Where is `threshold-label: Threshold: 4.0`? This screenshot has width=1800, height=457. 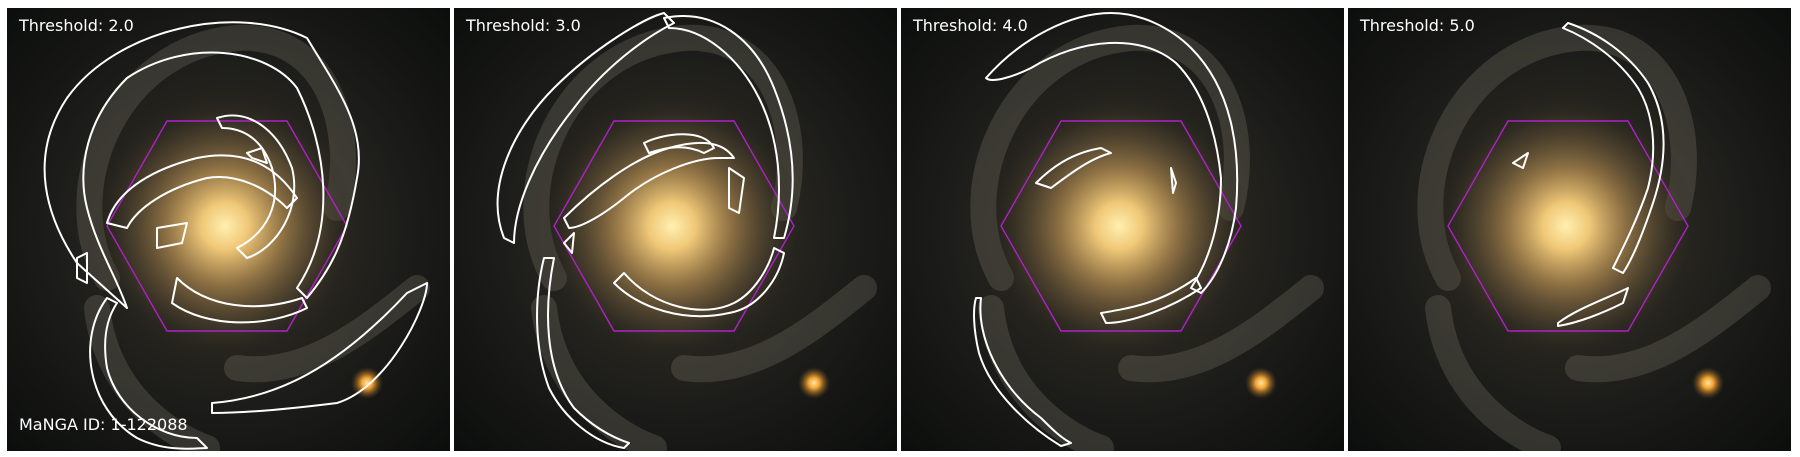 threshold-label: Threshold: 4.0 is located at coordinates (970, 26).